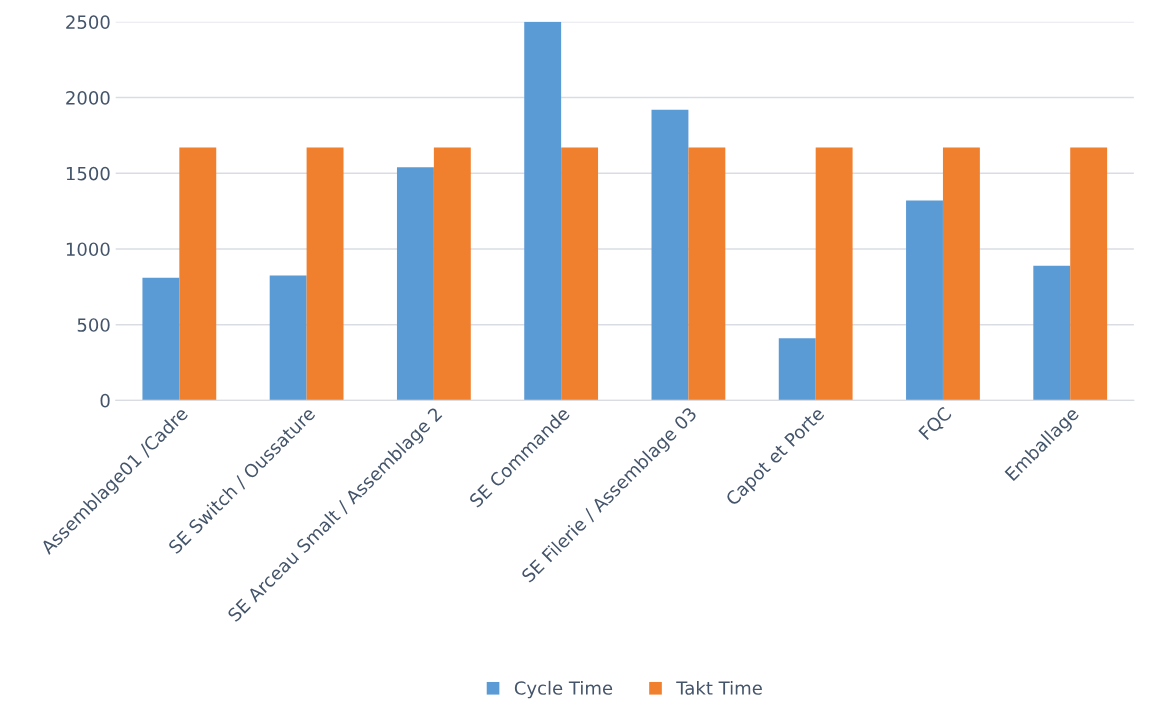 The height and width of the screenshot is (728, 1157). Describe the element at coordinates (88, 22) in the screenshot. I see `y-tick-label: 2500` at that location.